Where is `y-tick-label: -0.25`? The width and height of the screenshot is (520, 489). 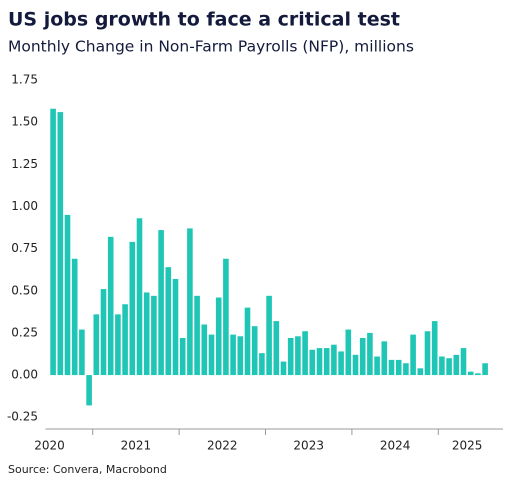 y-tick-label: -0.25 is located at coordinates (22, 417).